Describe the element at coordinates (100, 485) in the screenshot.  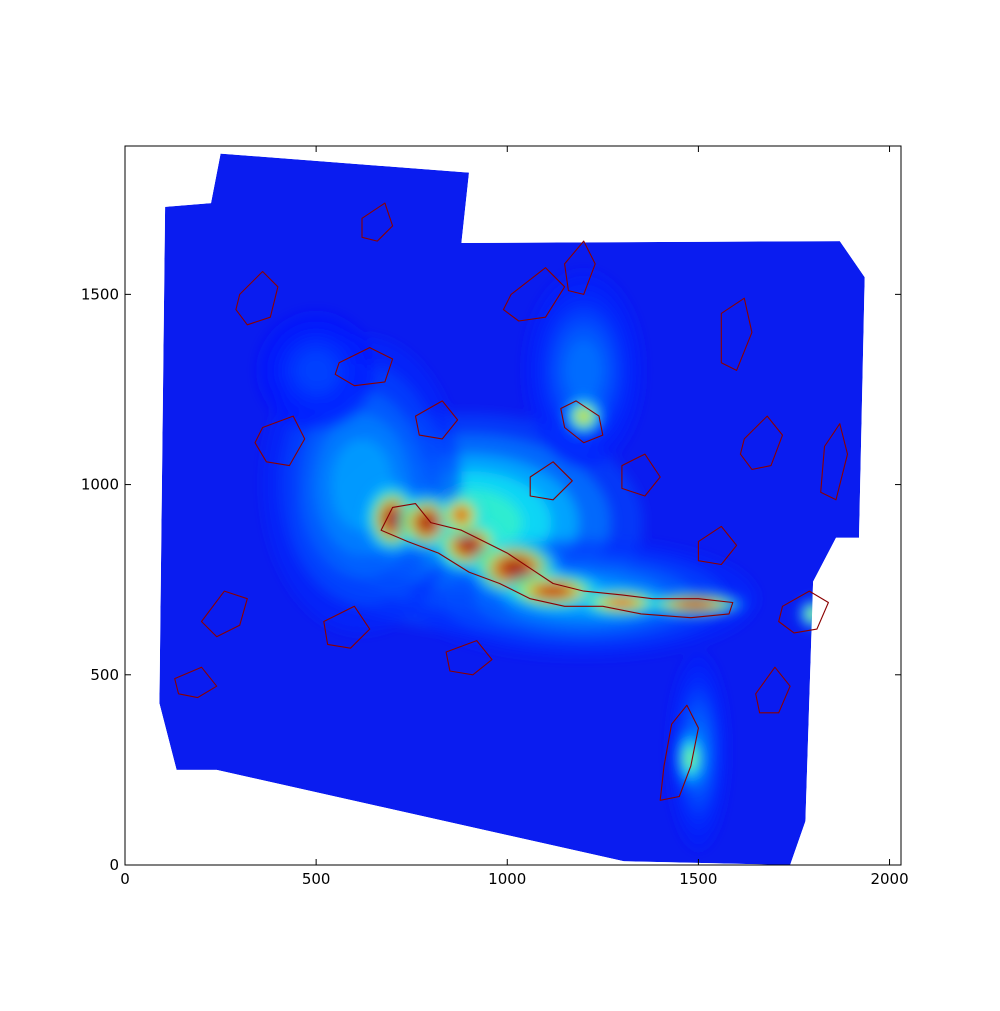
I see `y-tick-label-2: 1000` at that location.